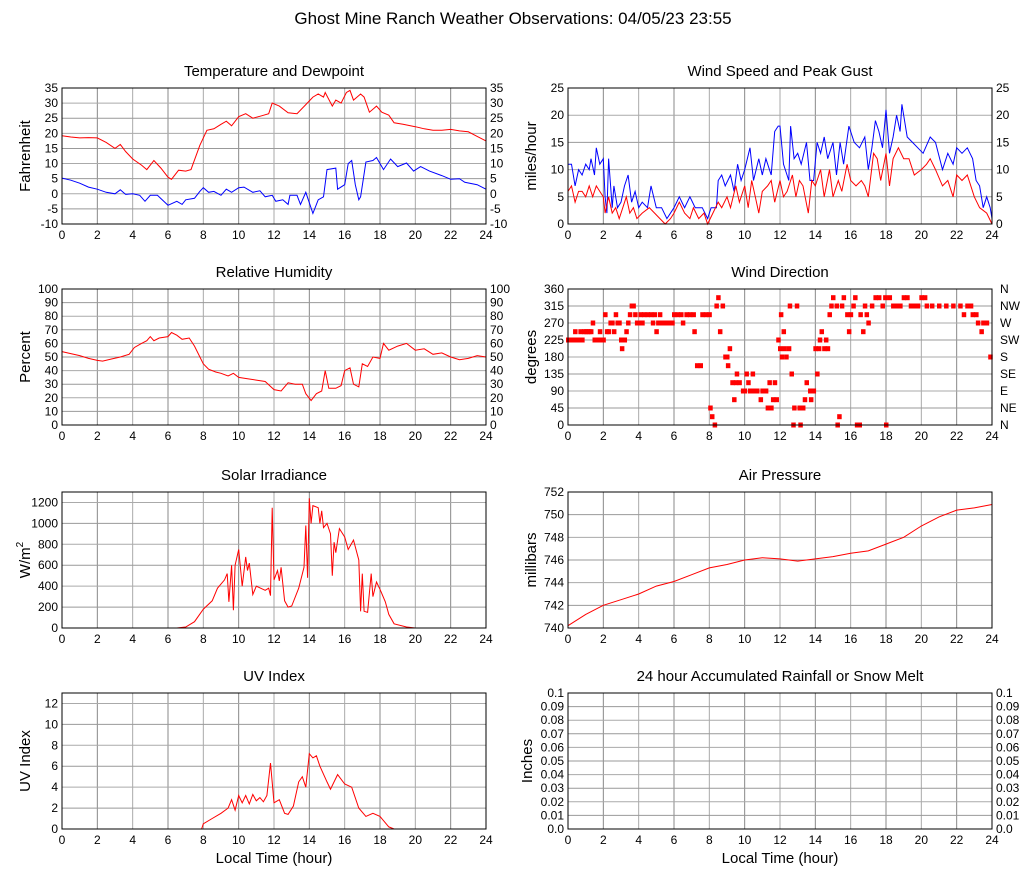 The width and height of the screenshot is (1027, 878). I want to click on y-tick-label-right: 0.05, so click(1008, 761).